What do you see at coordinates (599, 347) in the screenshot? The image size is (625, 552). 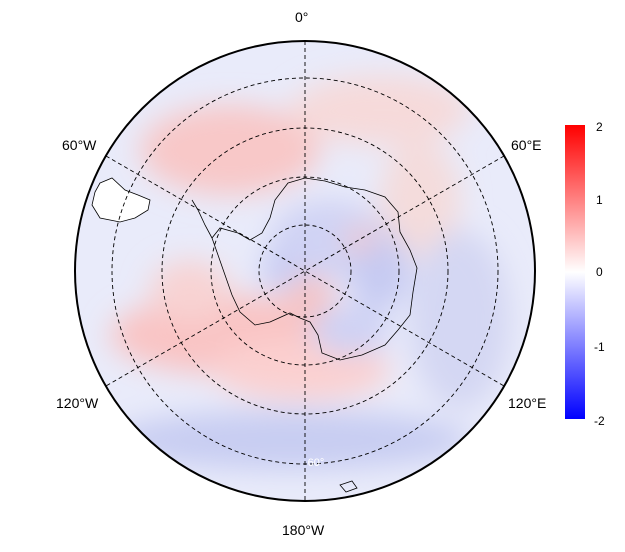 I see `colorbar-tick: -1` at bounding box center [599, 347].